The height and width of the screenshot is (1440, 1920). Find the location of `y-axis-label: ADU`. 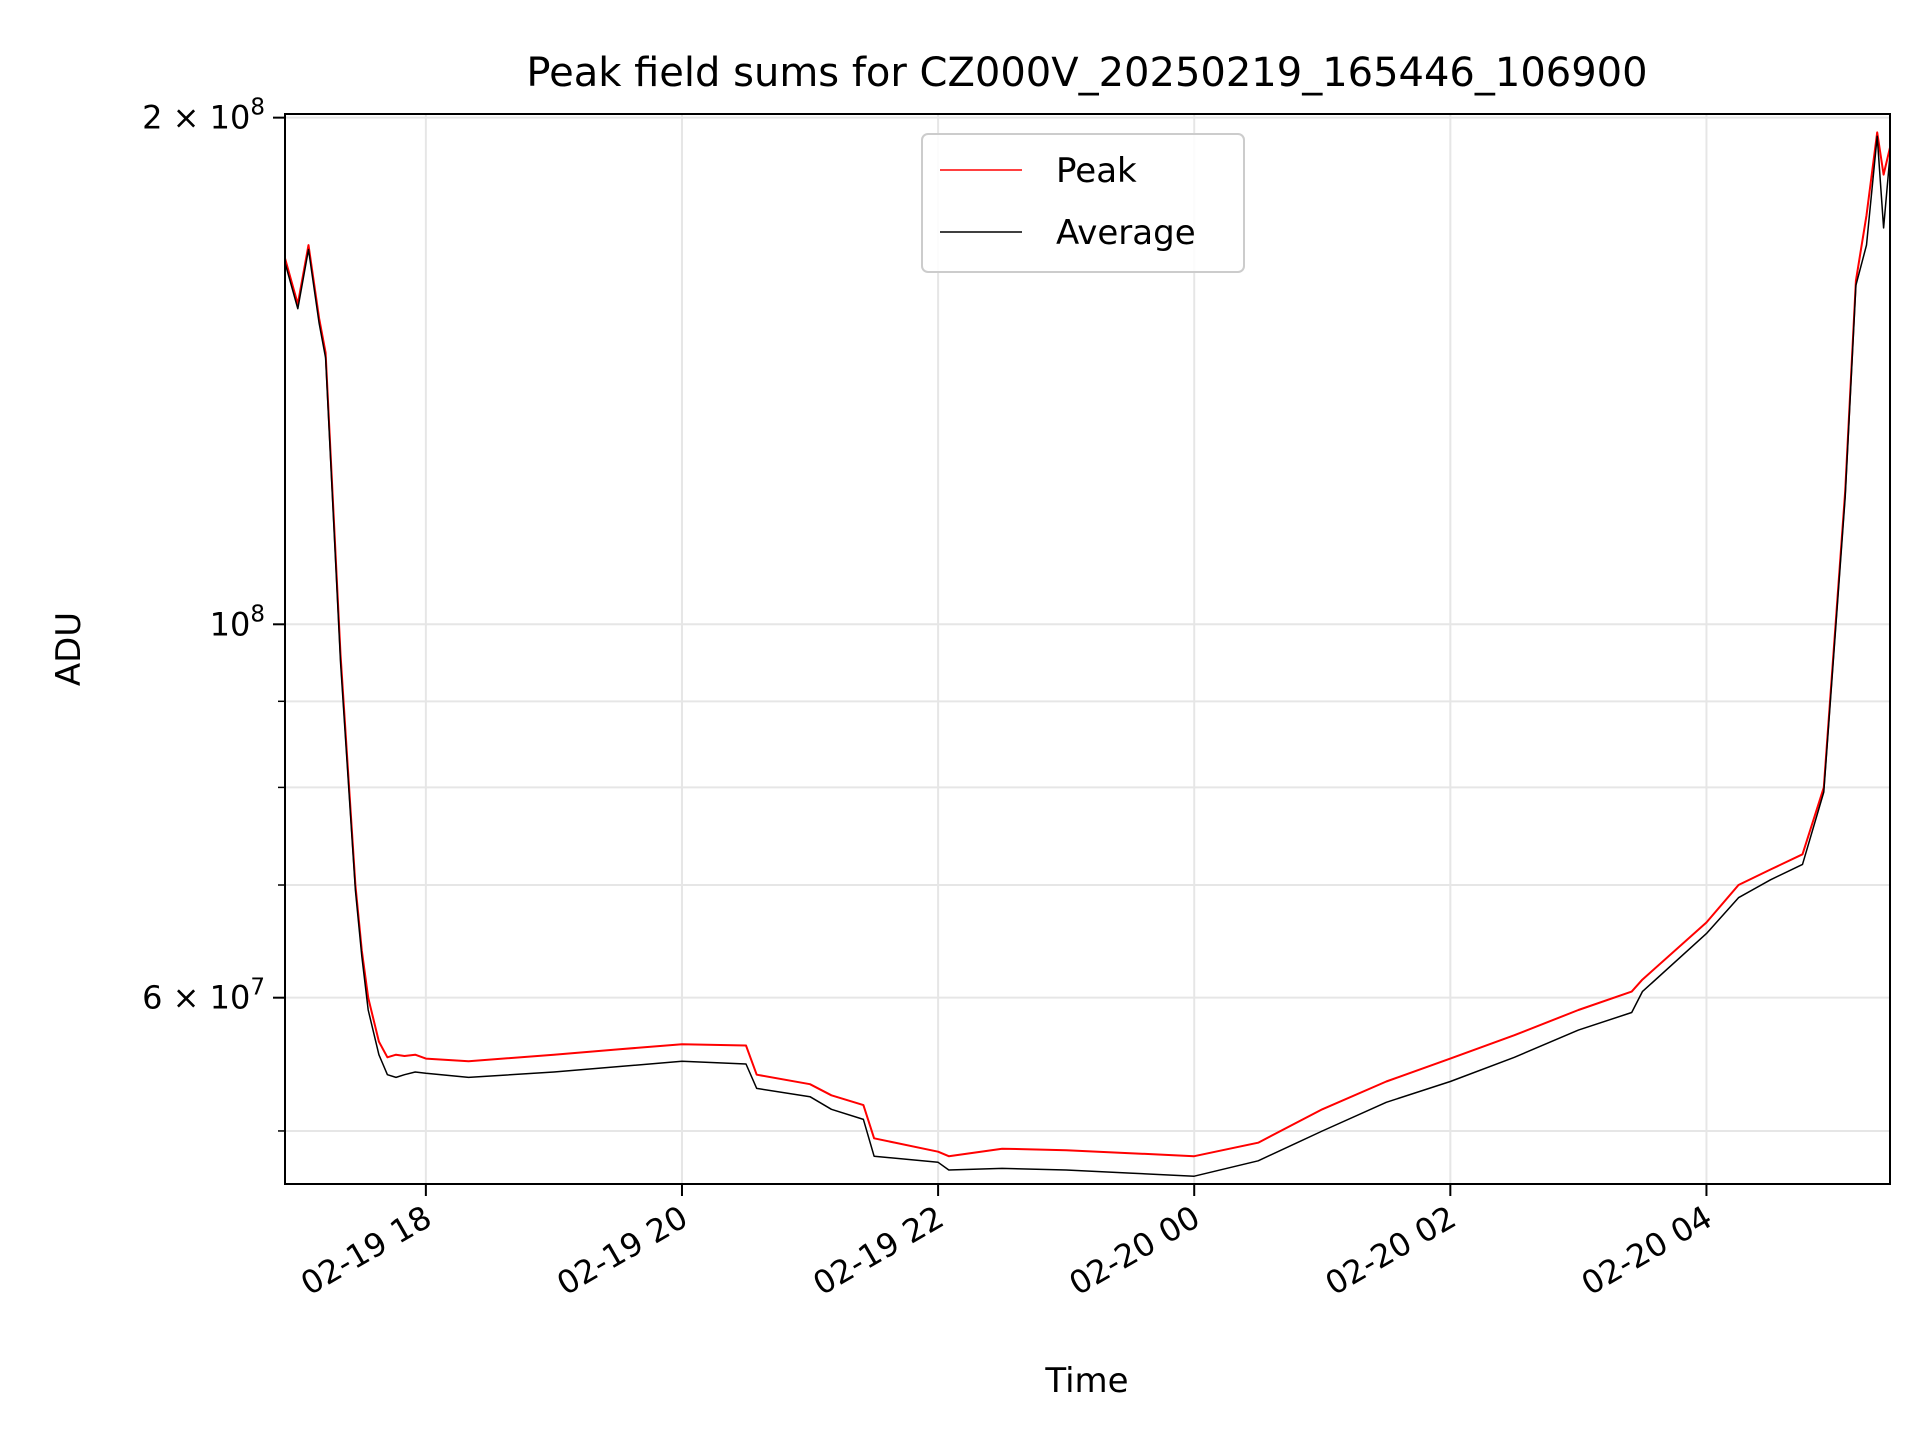

y-axis-label: ADU is located at coordinates (69, 649).